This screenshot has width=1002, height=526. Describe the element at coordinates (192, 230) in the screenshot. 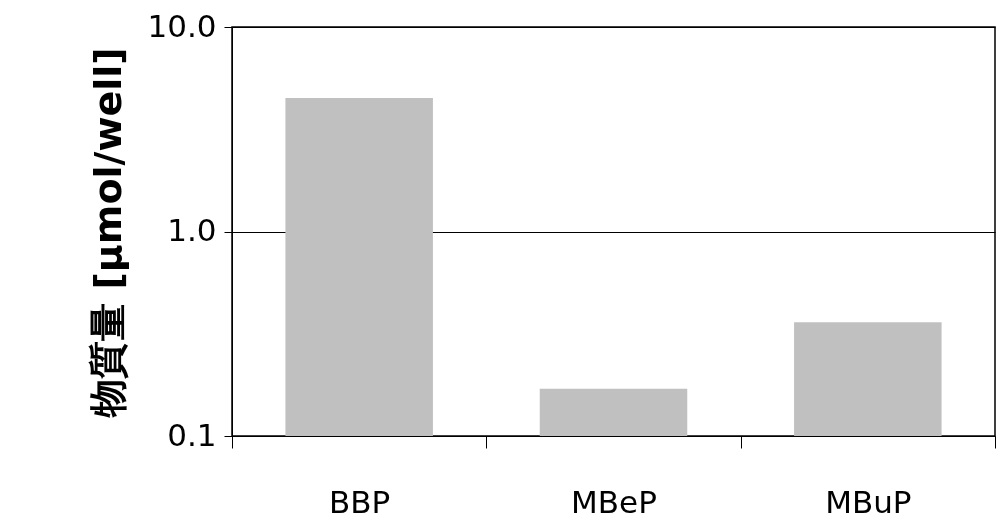

I see `y-tick-label: 1.0` at that location.